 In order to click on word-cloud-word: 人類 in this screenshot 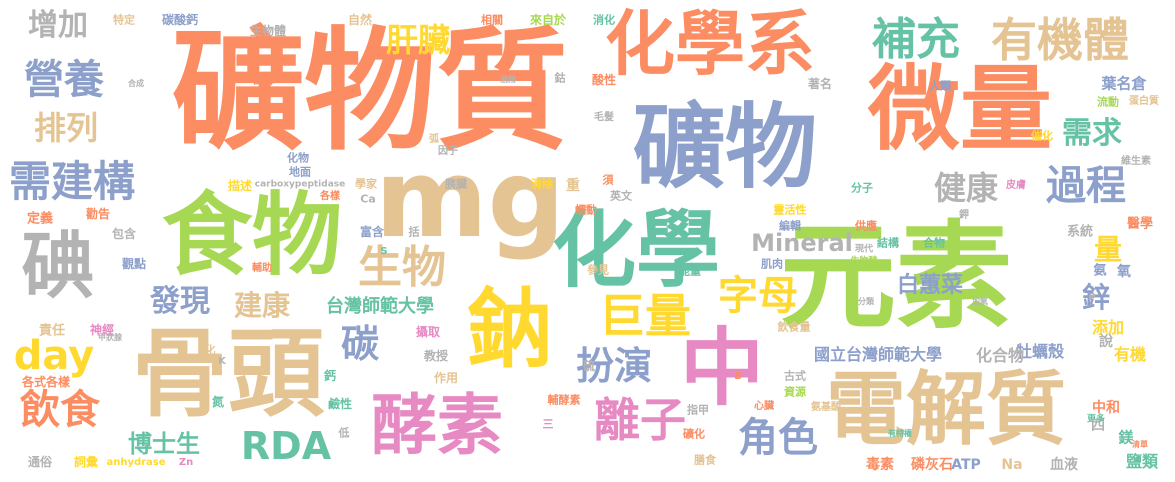, I will do `click(940, 86)`.